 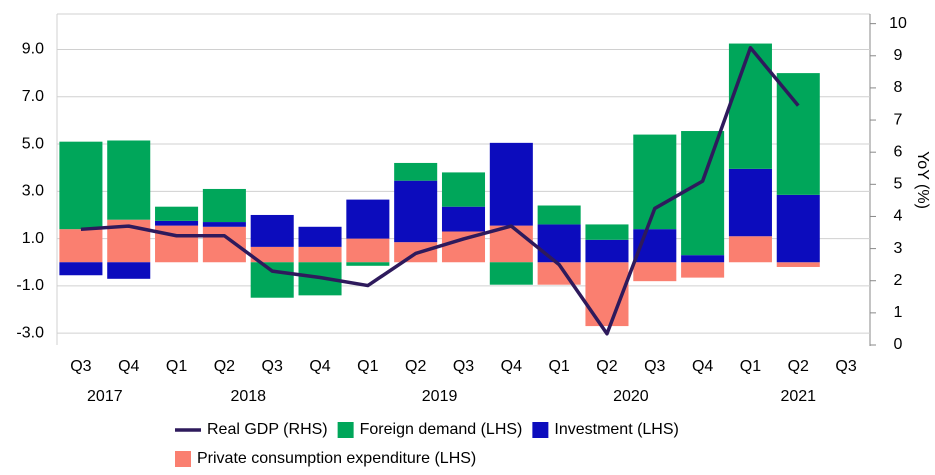 What do you see at coordinates (33, 96) in the screenshot?
I see `y-tick-label: 7.0` at bounding box center [33, 96].